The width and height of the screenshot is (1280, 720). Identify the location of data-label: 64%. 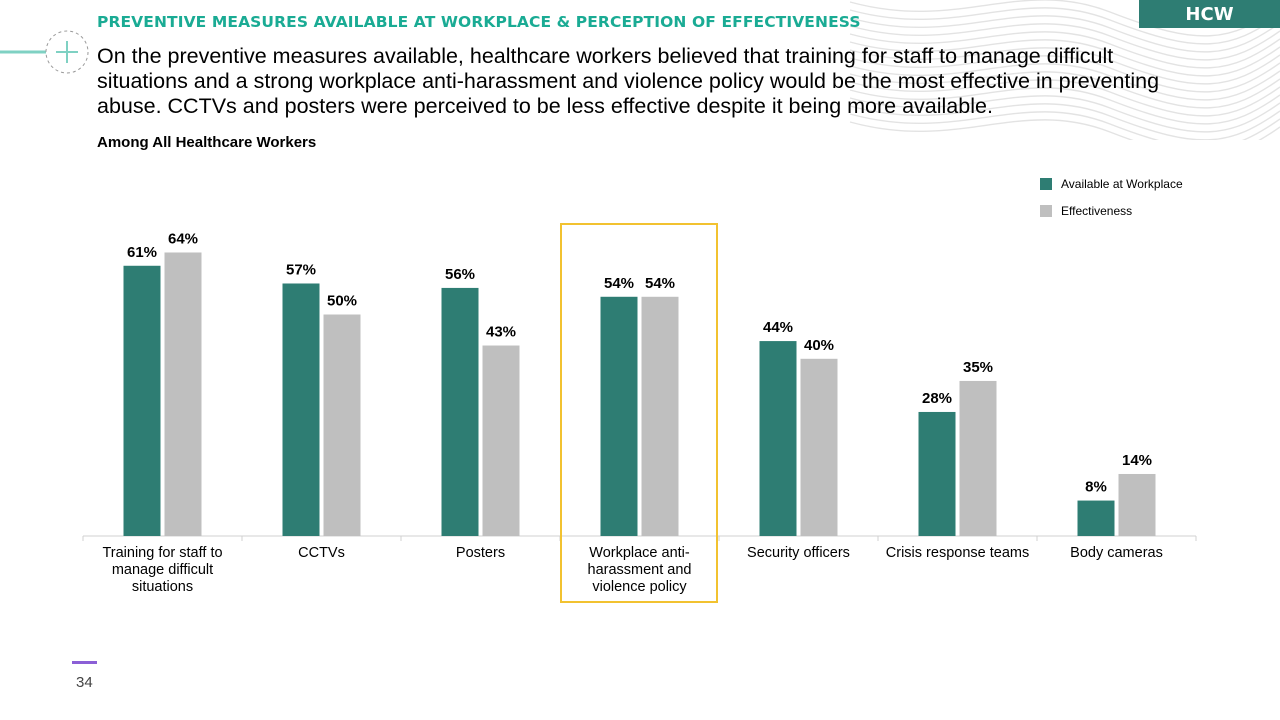
(183, 238).